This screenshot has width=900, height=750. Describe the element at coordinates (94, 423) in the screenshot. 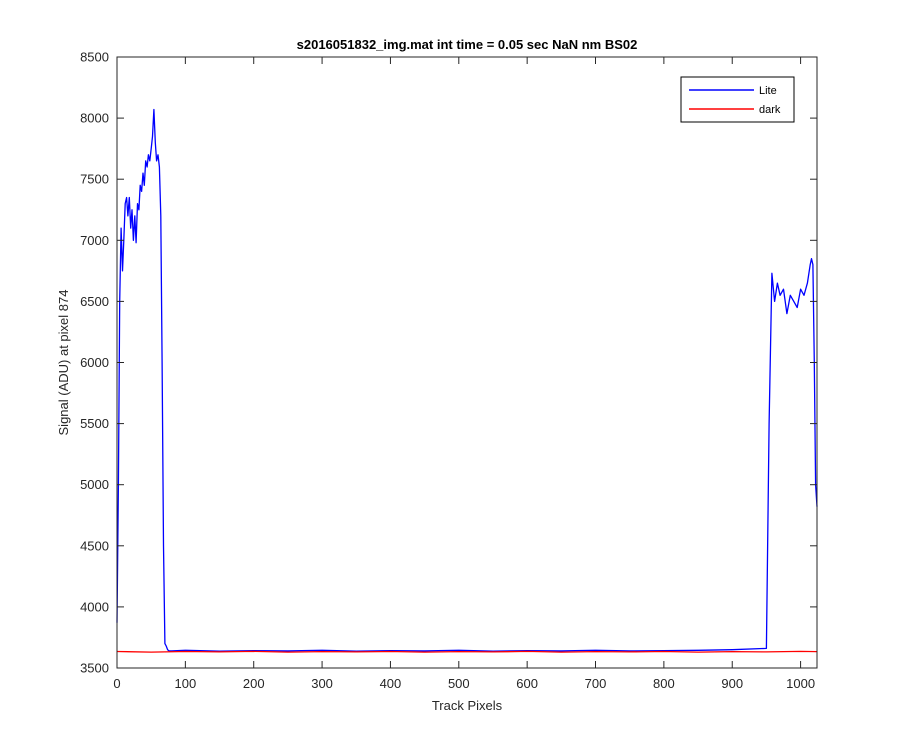

I see `y-tick-label: 5500` at that location.